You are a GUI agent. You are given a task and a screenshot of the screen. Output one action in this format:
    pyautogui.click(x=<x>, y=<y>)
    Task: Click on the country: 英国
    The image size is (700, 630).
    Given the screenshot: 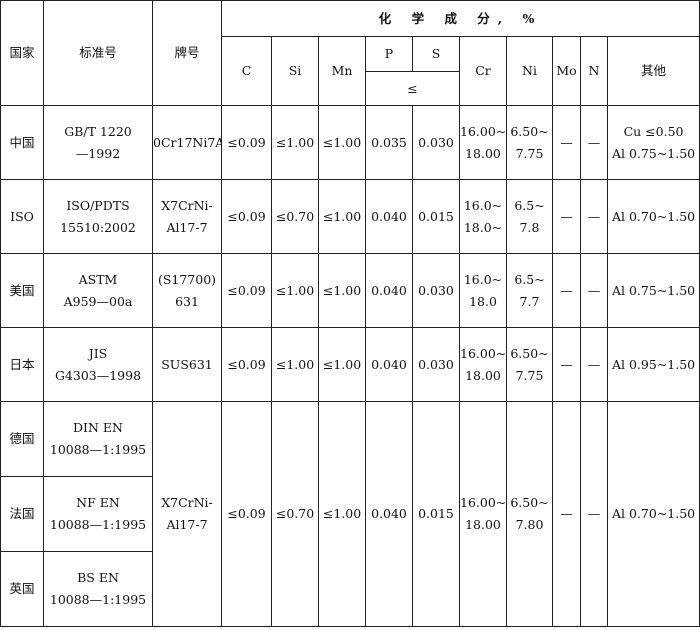 What is the action you would take?
    pyautogui.click(x=22, y=589)
    